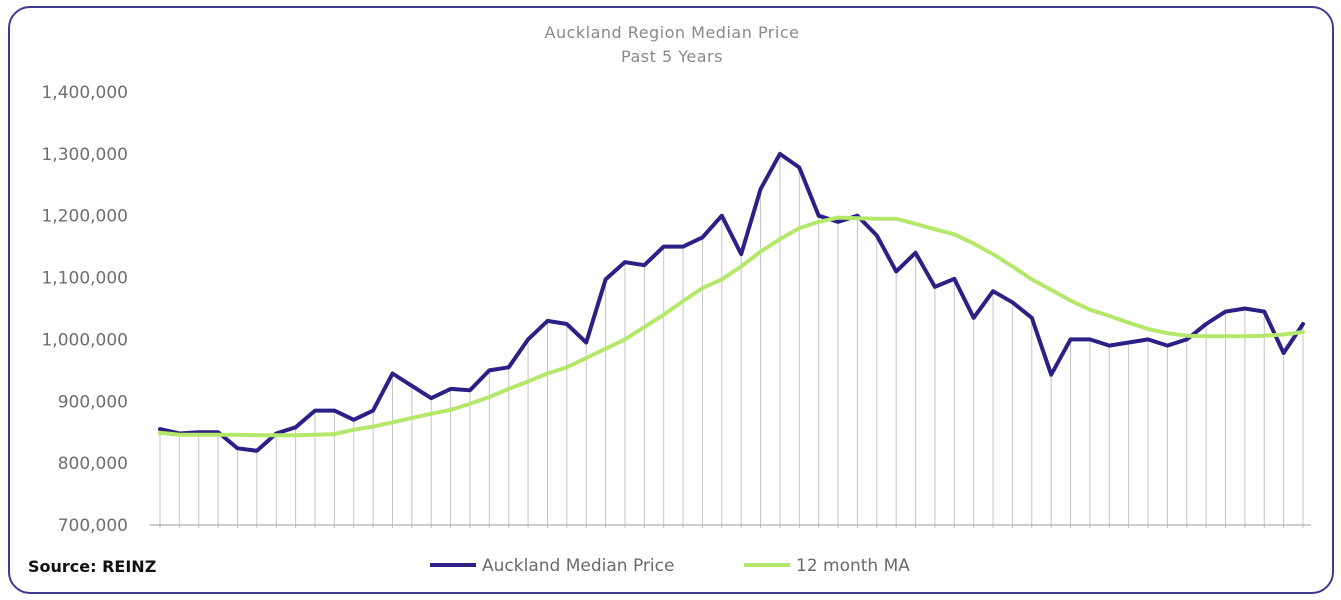 Image resolution: width=1341 pixels, height=600 pixels. I want to click on legend: Auckland Median Price 12 month MA, so click(670, 566).